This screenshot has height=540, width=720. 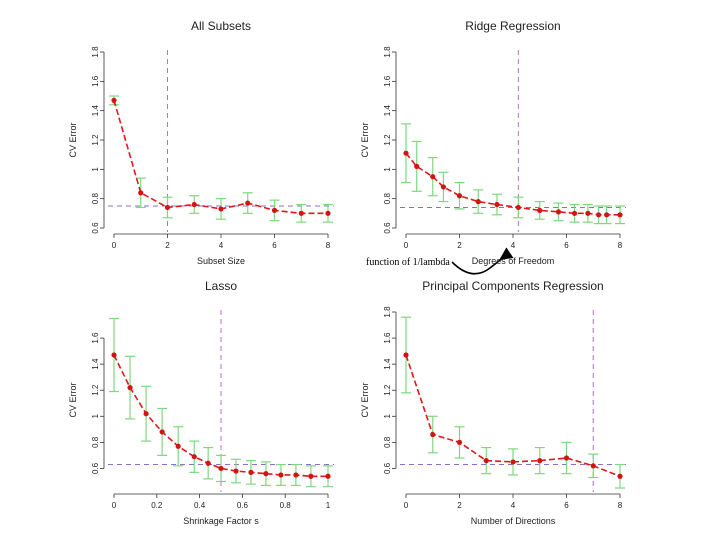 What do you see at coordinates (243, 505) in the screenshot?
I see `x-tick-label: 0.6` at bounding box center [243, 505].